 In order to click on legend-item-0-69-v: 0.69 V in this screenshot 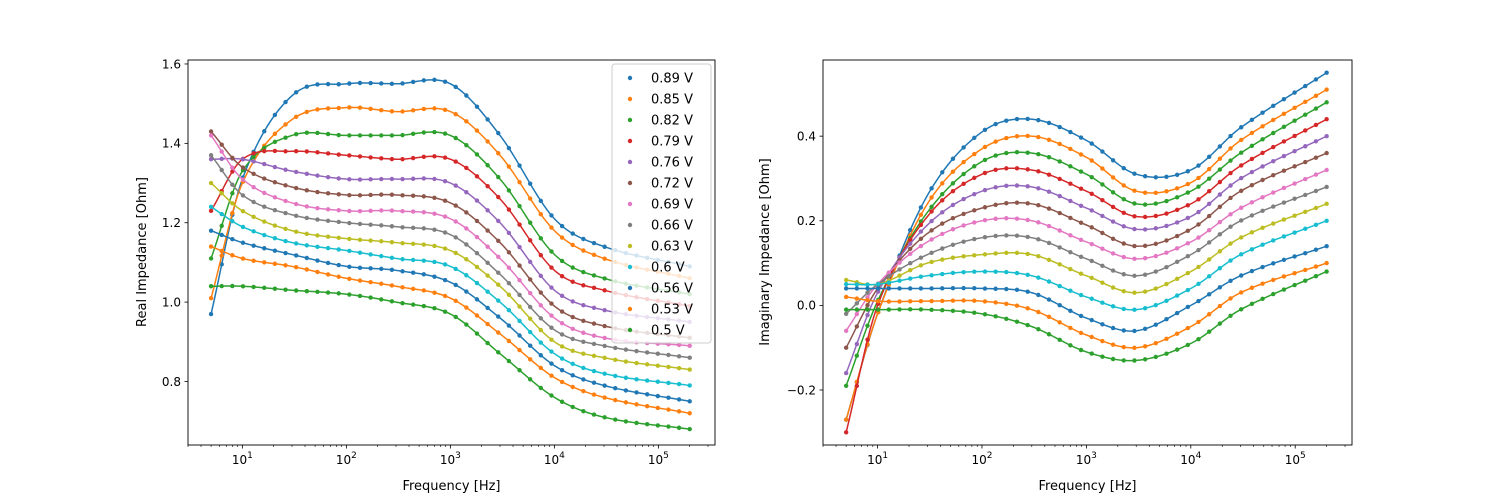, I will do `click(660, 205)`.